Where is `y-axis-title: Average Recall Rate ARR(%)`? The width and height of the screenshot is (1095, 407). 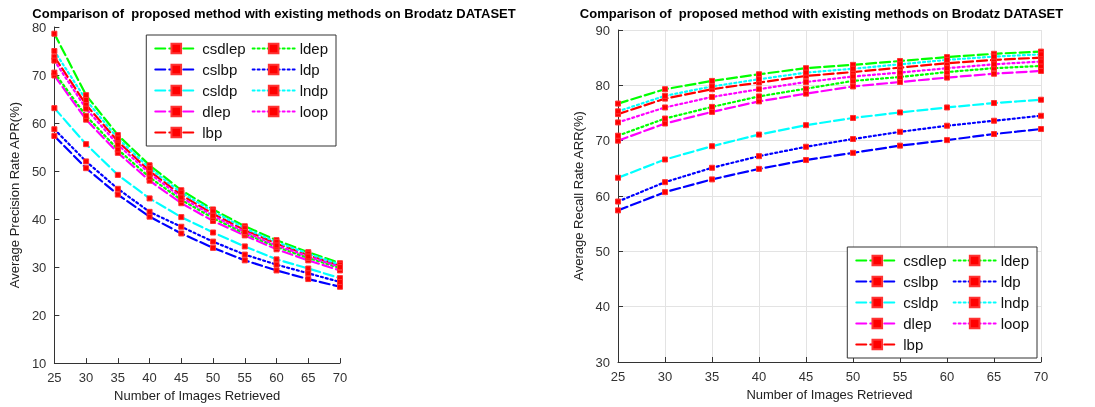 y-axis-title: Average Recall Rate ARR(%) is located at coordinates (578, 196).